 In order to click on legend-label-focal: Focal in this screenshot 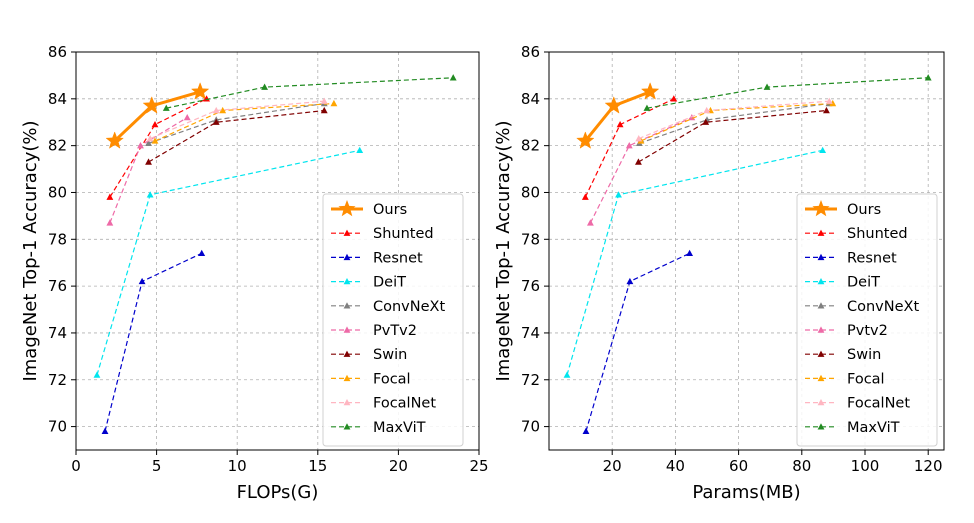, I will do `click(866, 379)`.